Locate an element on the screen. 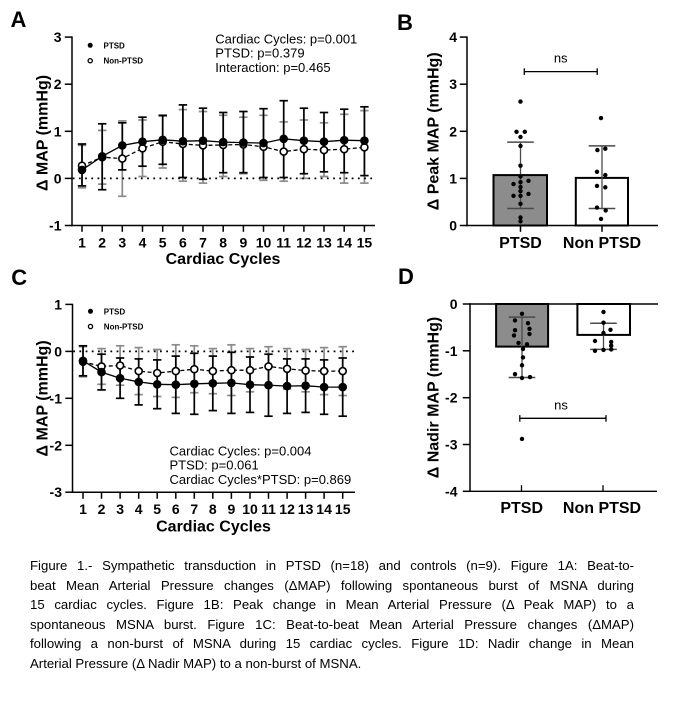 This screenshot has height=712, width=693. svg-text: Interaction: p=0.465 is located at coordinates (272, 67).